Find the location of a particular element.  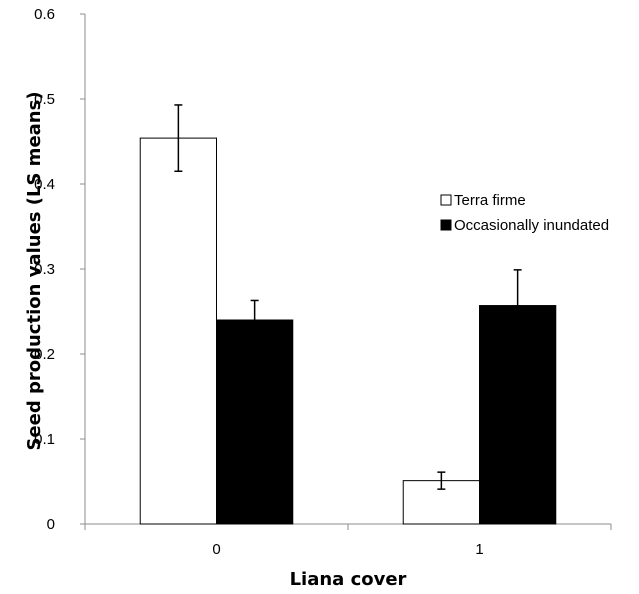

legend: Terra firme Occasionally inundated is located at coordinates (524, 213).